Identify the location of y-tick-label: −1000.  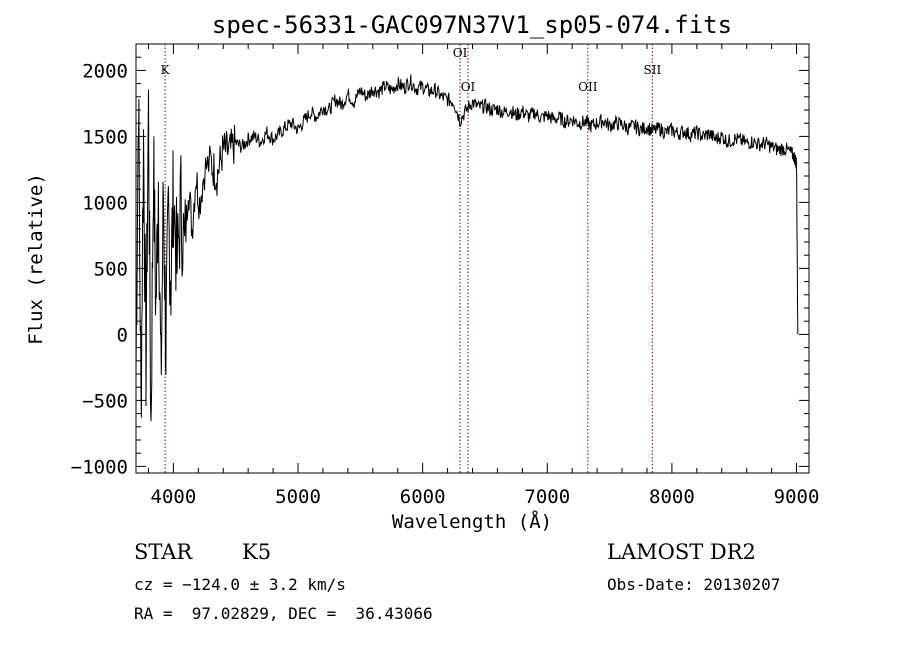
(99, 467).